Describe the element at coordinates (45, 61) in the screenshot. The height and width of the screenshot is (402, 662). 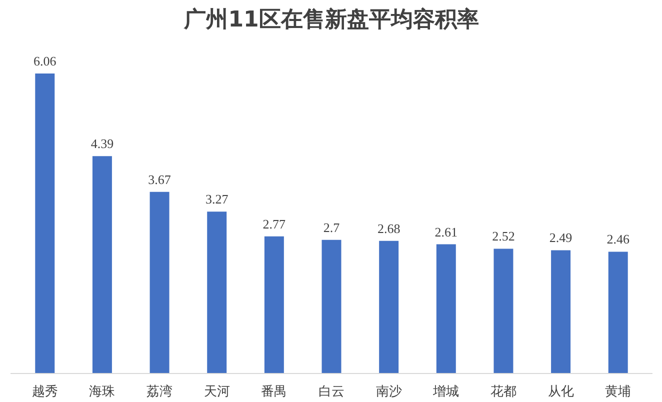
I see `data-label: 6.06` at that location.